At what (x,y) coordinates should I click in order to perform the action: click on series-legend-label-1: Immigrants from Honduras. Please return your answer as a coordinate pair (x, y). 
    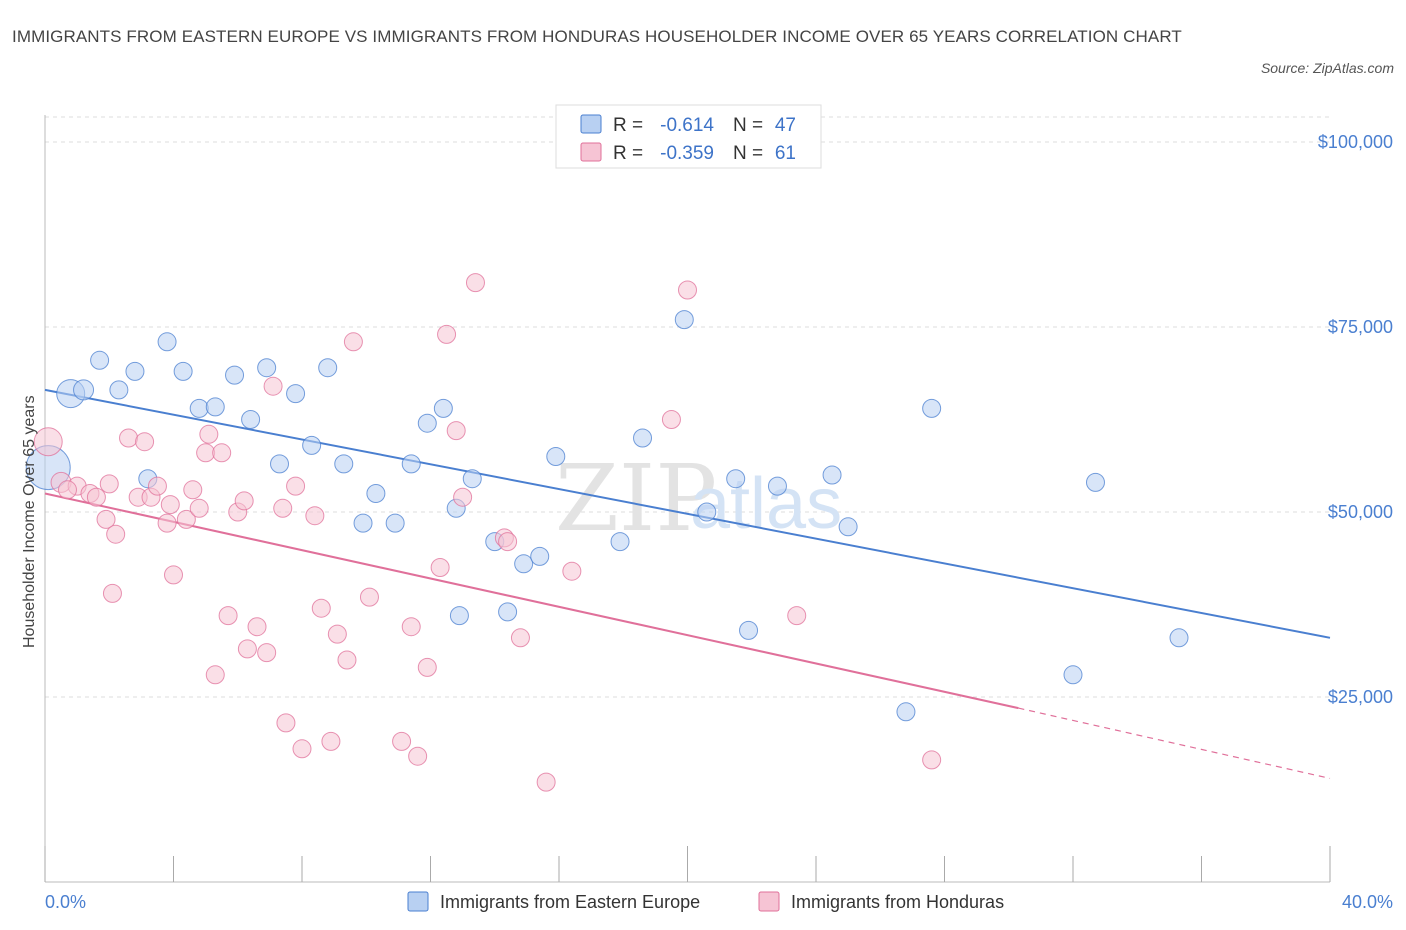
    Looking at the image, I should click on (897, 902).